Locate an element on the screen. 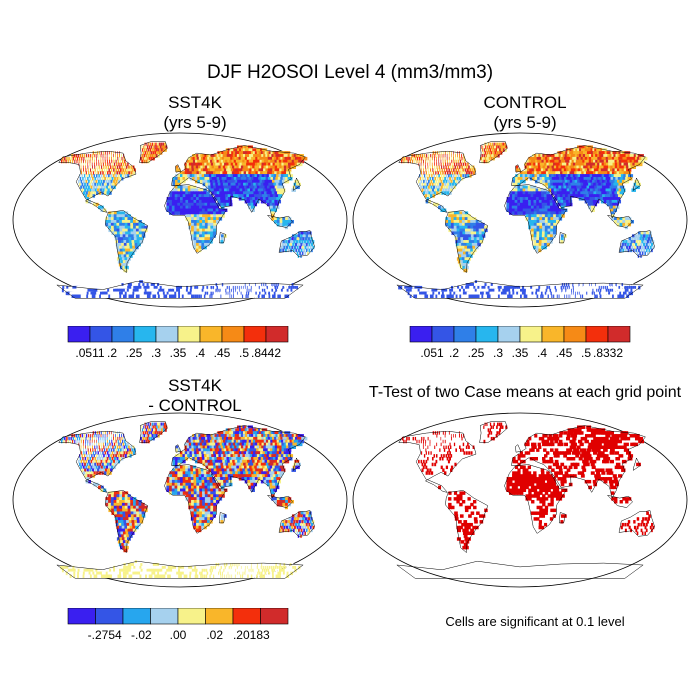 The image size is (700, 700). map-ttest is located at coordinates (520, 500).